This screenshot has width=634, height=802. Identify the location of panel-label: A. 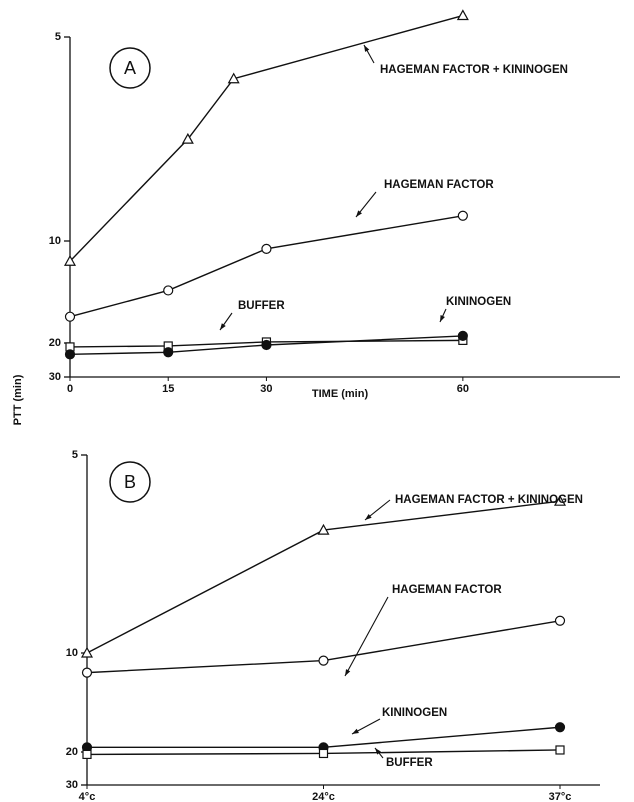
(130, 68).